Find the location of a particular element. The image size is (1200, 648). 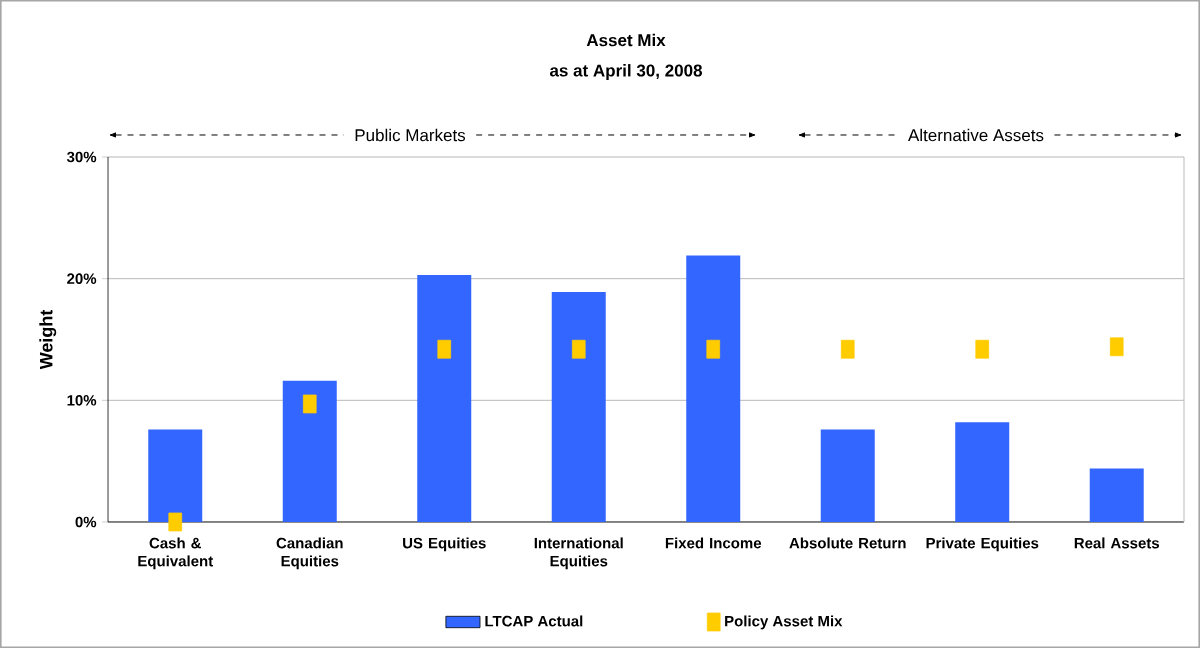

y-tick-label: 10% is located at coordinates (82, 400).